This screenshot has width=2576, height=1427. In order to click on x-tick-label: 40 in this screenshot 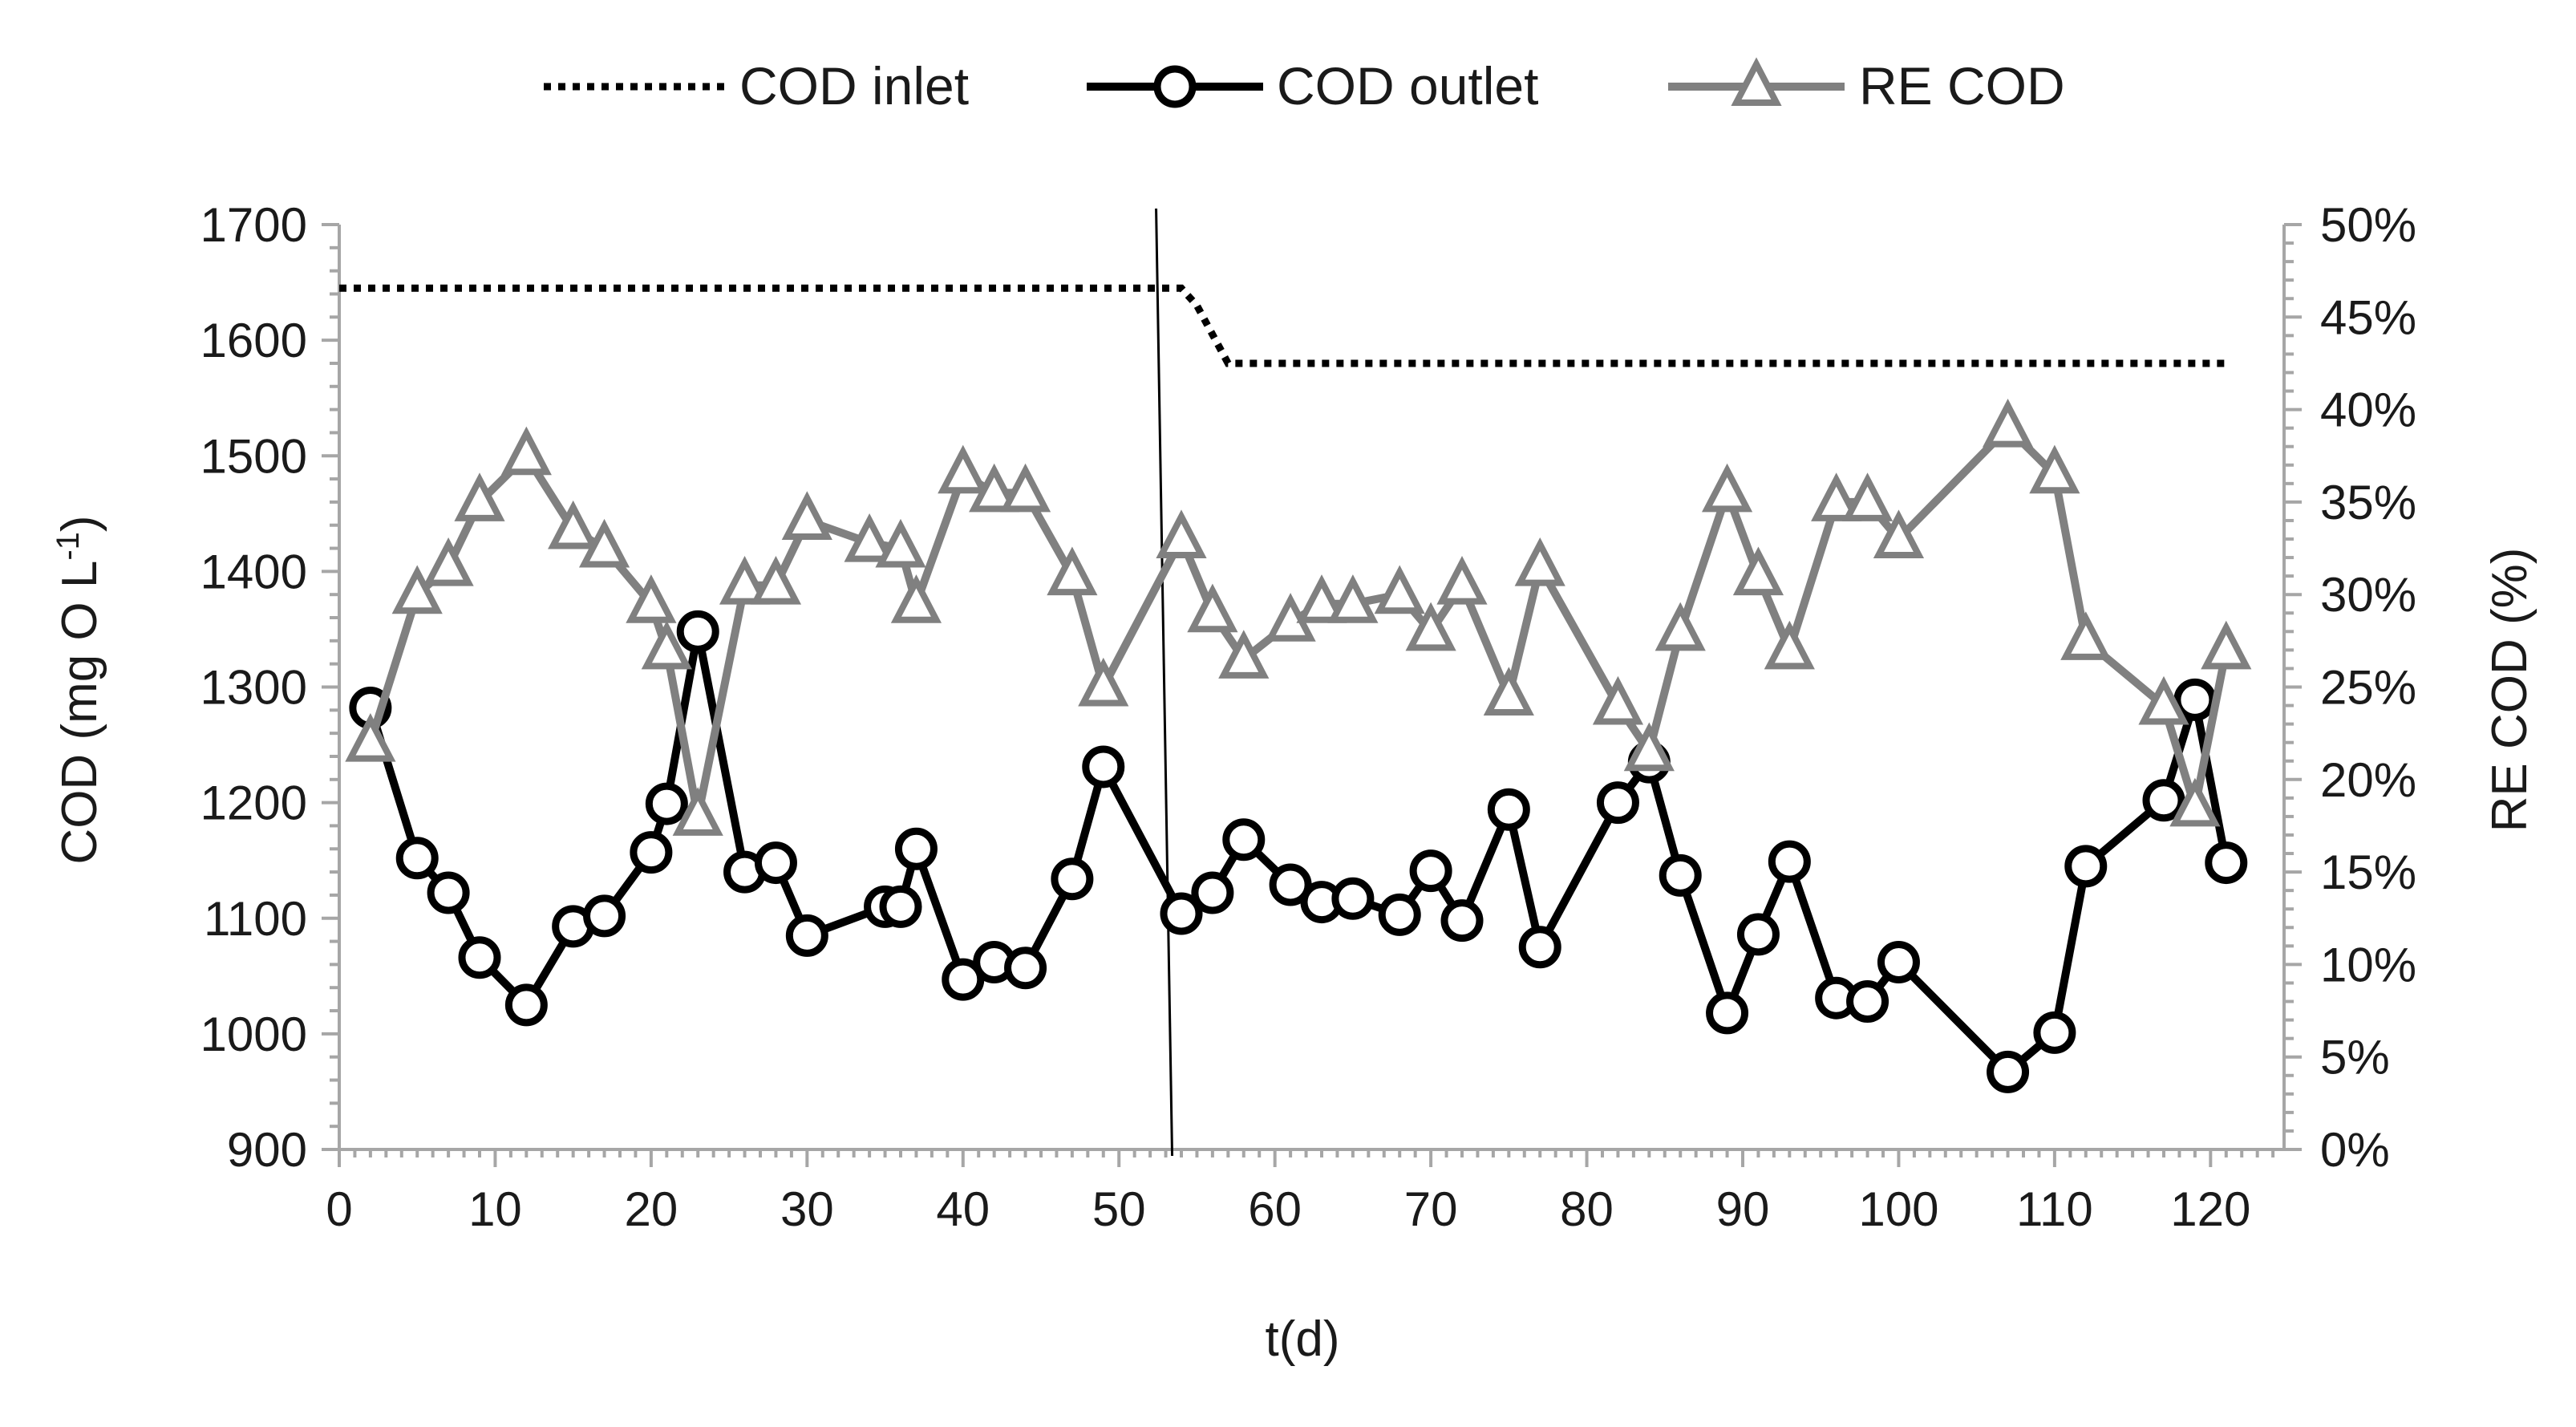, I will do `click(963, 1209)`.